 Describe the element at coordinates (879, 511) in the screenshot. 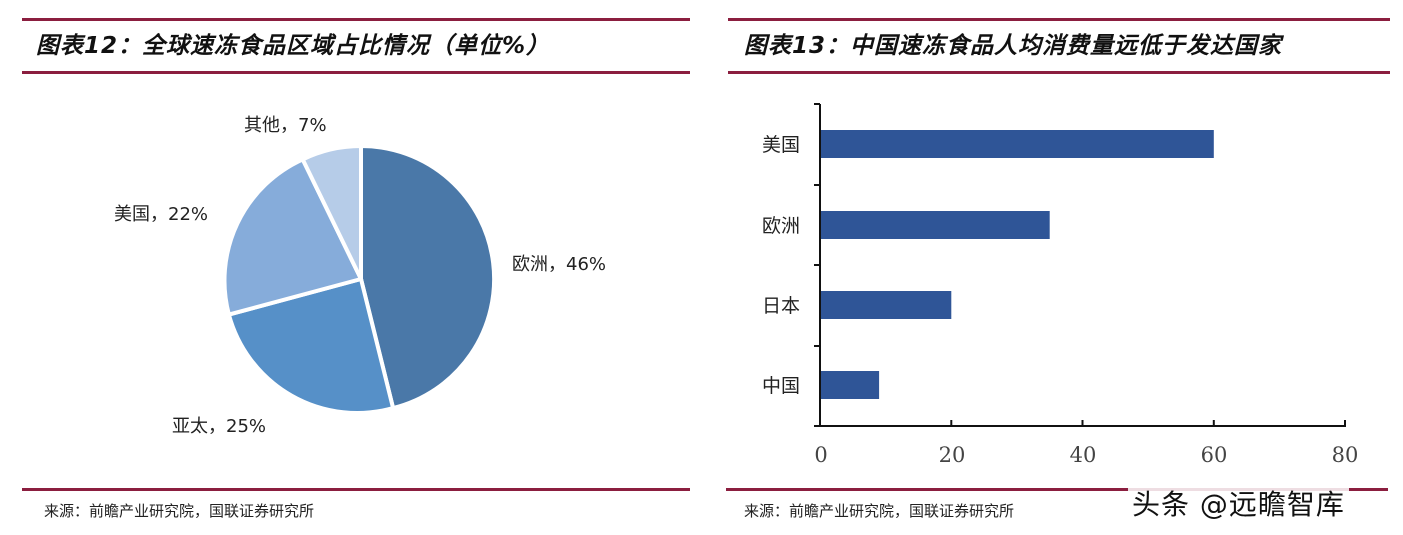

I see `bar-source-note: 来源：前瞻产业研究院，国联证券研究所` at that location.